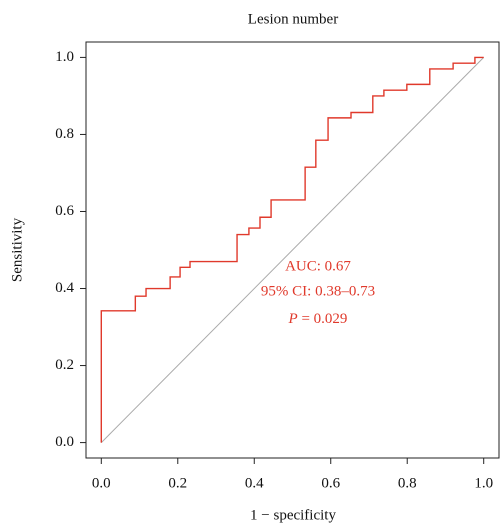 This screenshot has height=528, width=500. I want to click on x-tick-label: 1.0, so click(483, 483).